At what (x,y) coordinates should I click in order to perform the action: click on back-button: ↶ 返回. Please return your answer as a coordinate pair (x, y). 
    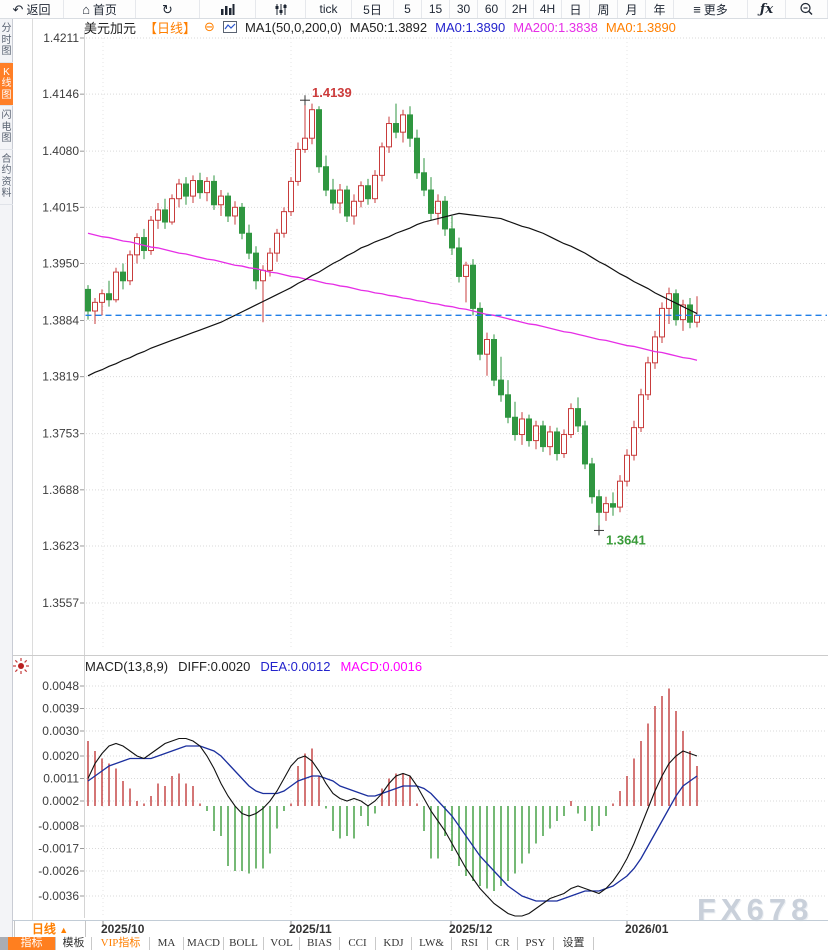
    Looking at the image, I should click on (32, 9).